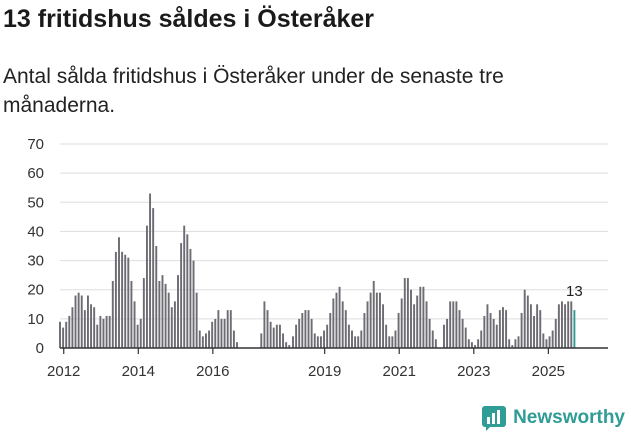 The width and height of the screenshot is (631, 439). I want to click on y-tick-label: 20, so click(35, 290).